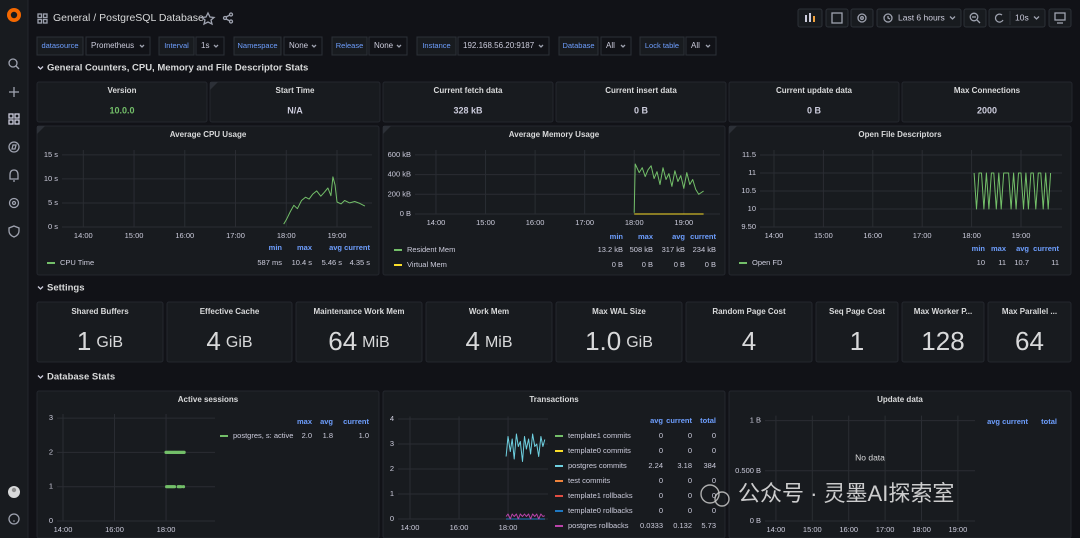  What do you see at coordinates (499, 45) in the screenshot?
I see `variable-value: 192.168.56.20:9187` at bounding box center [499, 45].